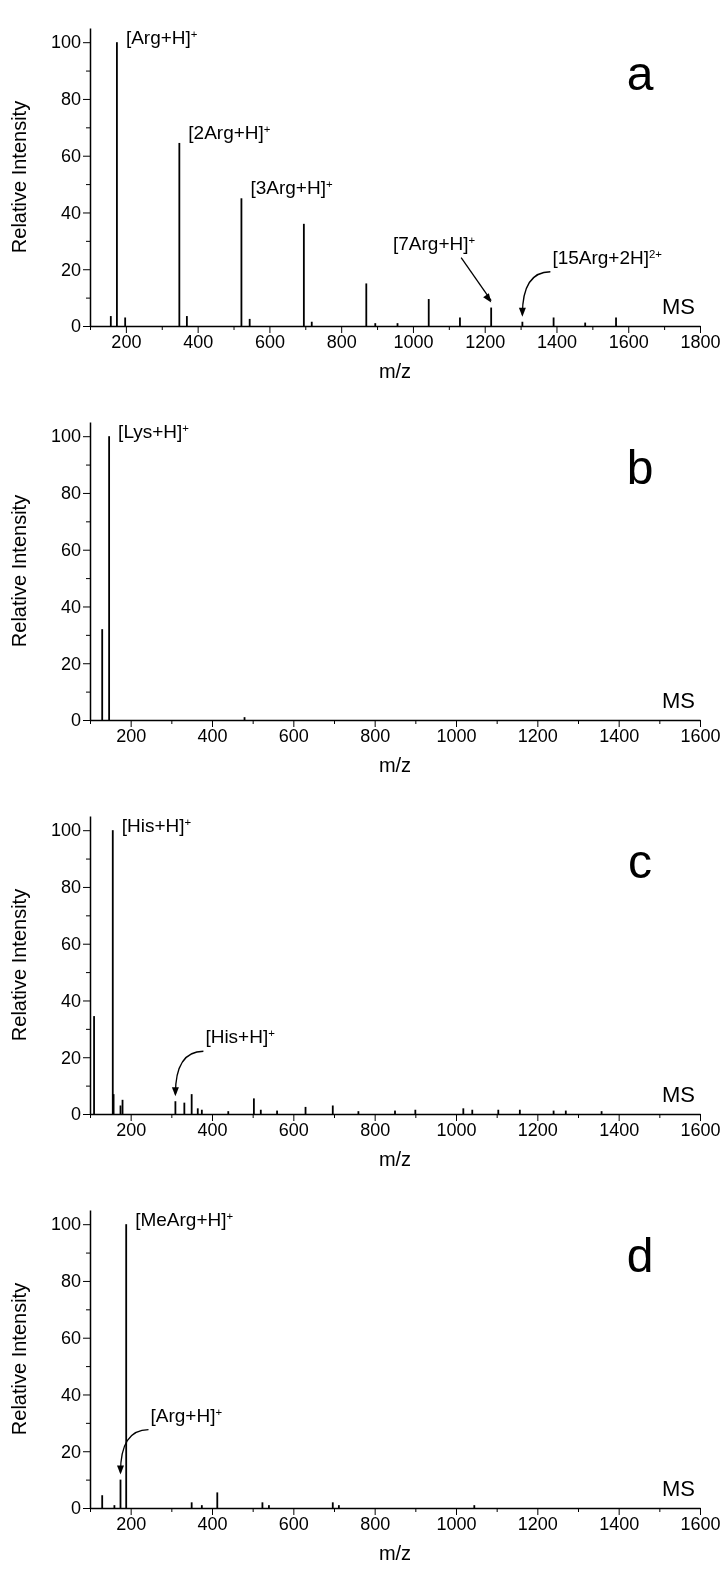 The image size is (727, 1579). Describe the element at coordinates (700, 341) in the screenshot. I see `x-tick-label: 1800` at that location.